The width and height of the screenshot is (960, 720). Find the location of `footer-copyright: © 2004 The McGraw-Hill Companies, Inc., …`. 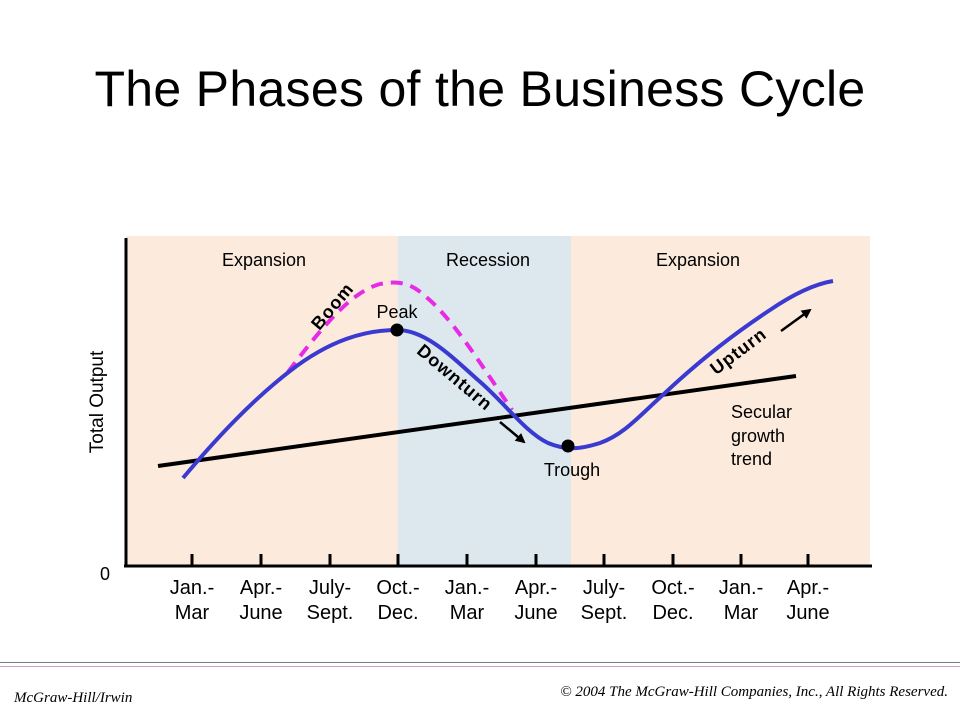

footer-copyright: © 2004 The McGraw-Hill Companies, Inc., … is located at coordinates (754, 692).